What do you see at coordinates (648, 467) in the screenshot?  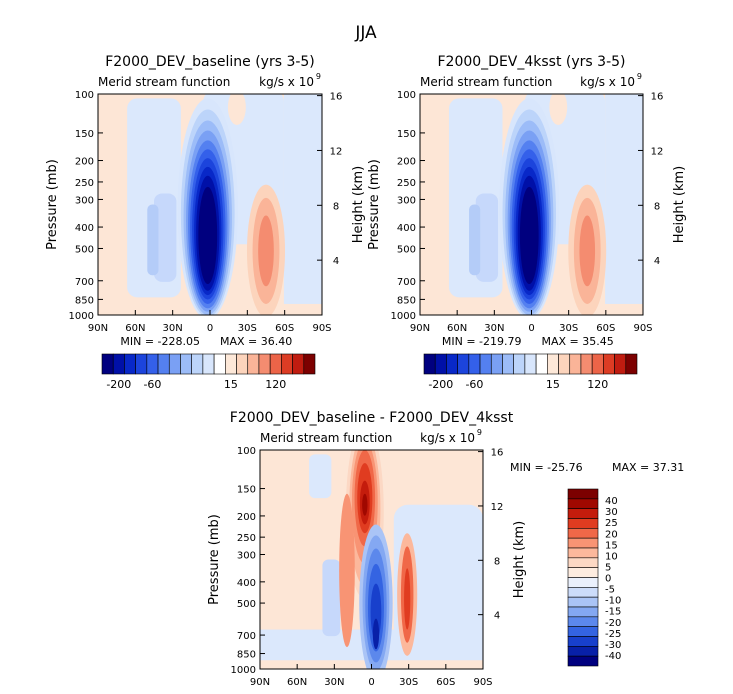 I see `max-label: MAX = 37.31` at bounding box center [648, 467].